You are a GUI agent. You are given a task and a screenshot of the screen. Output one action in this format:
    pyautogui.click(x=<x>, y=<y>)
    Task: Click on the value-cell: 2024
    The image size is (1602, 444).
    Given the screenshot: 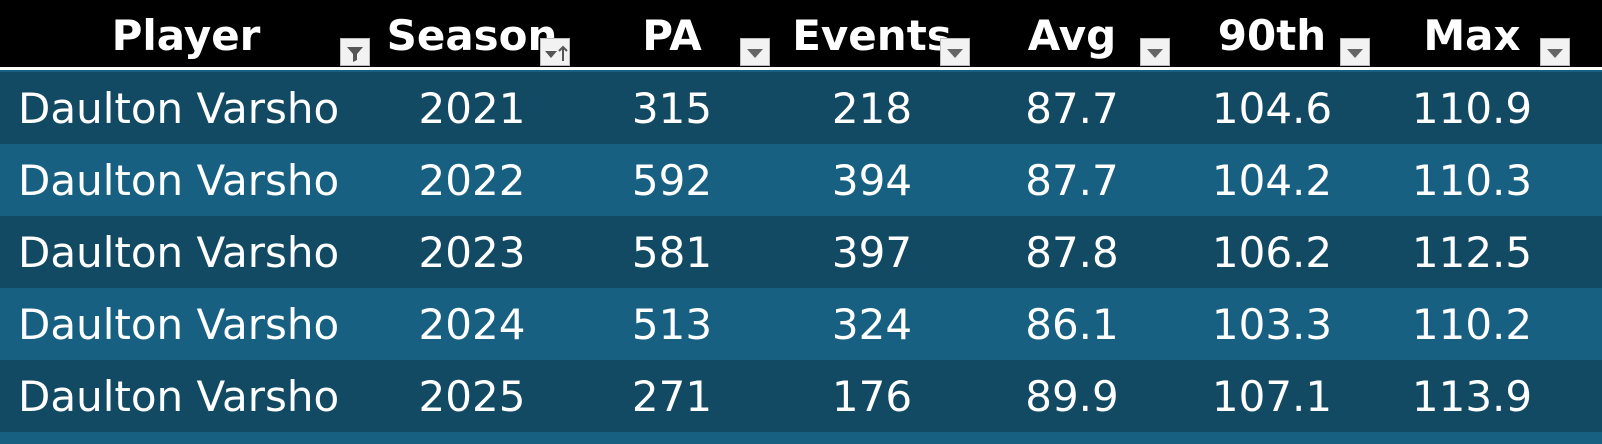 What is the action you would take?
    pyautogui.click(x=472, y=324)
    